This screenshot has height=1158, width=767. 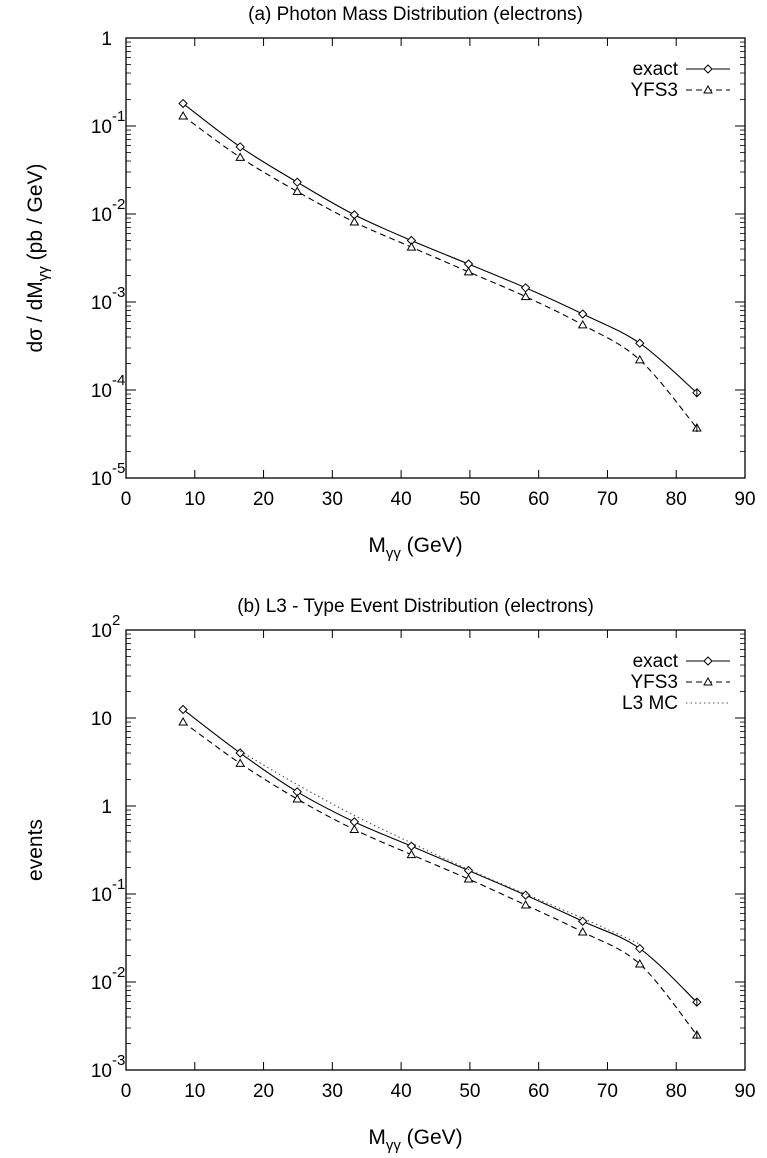 I want to click on y-tick-exponent: -4, so click(x=118, y=380).